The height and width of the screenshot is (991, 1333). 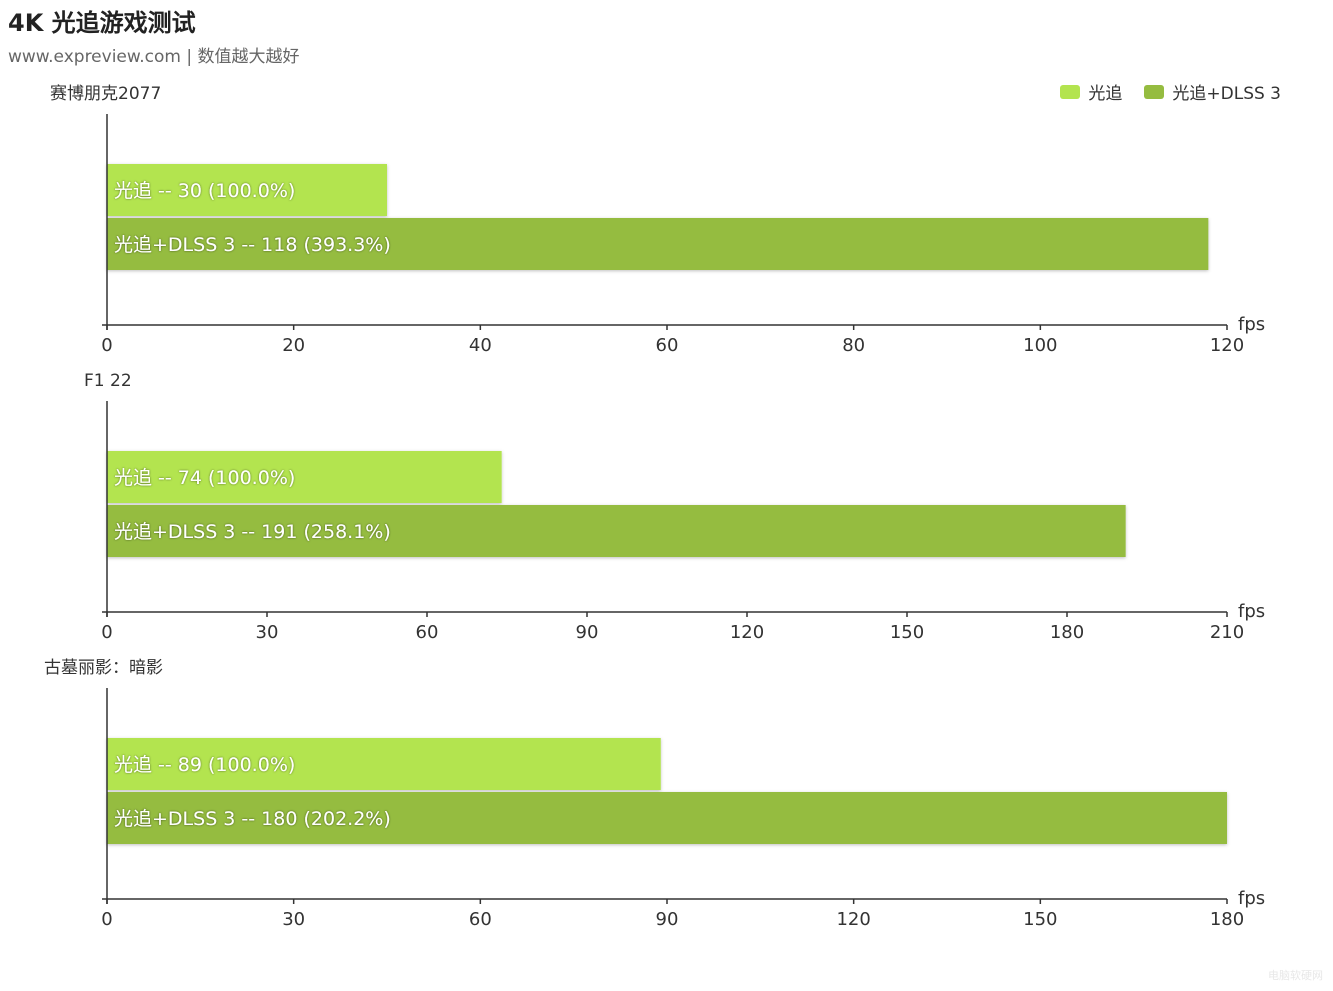 I want to click on legend-item-rt-dlss3: 光追+DLSS 3, so click(x=1212, y=91).